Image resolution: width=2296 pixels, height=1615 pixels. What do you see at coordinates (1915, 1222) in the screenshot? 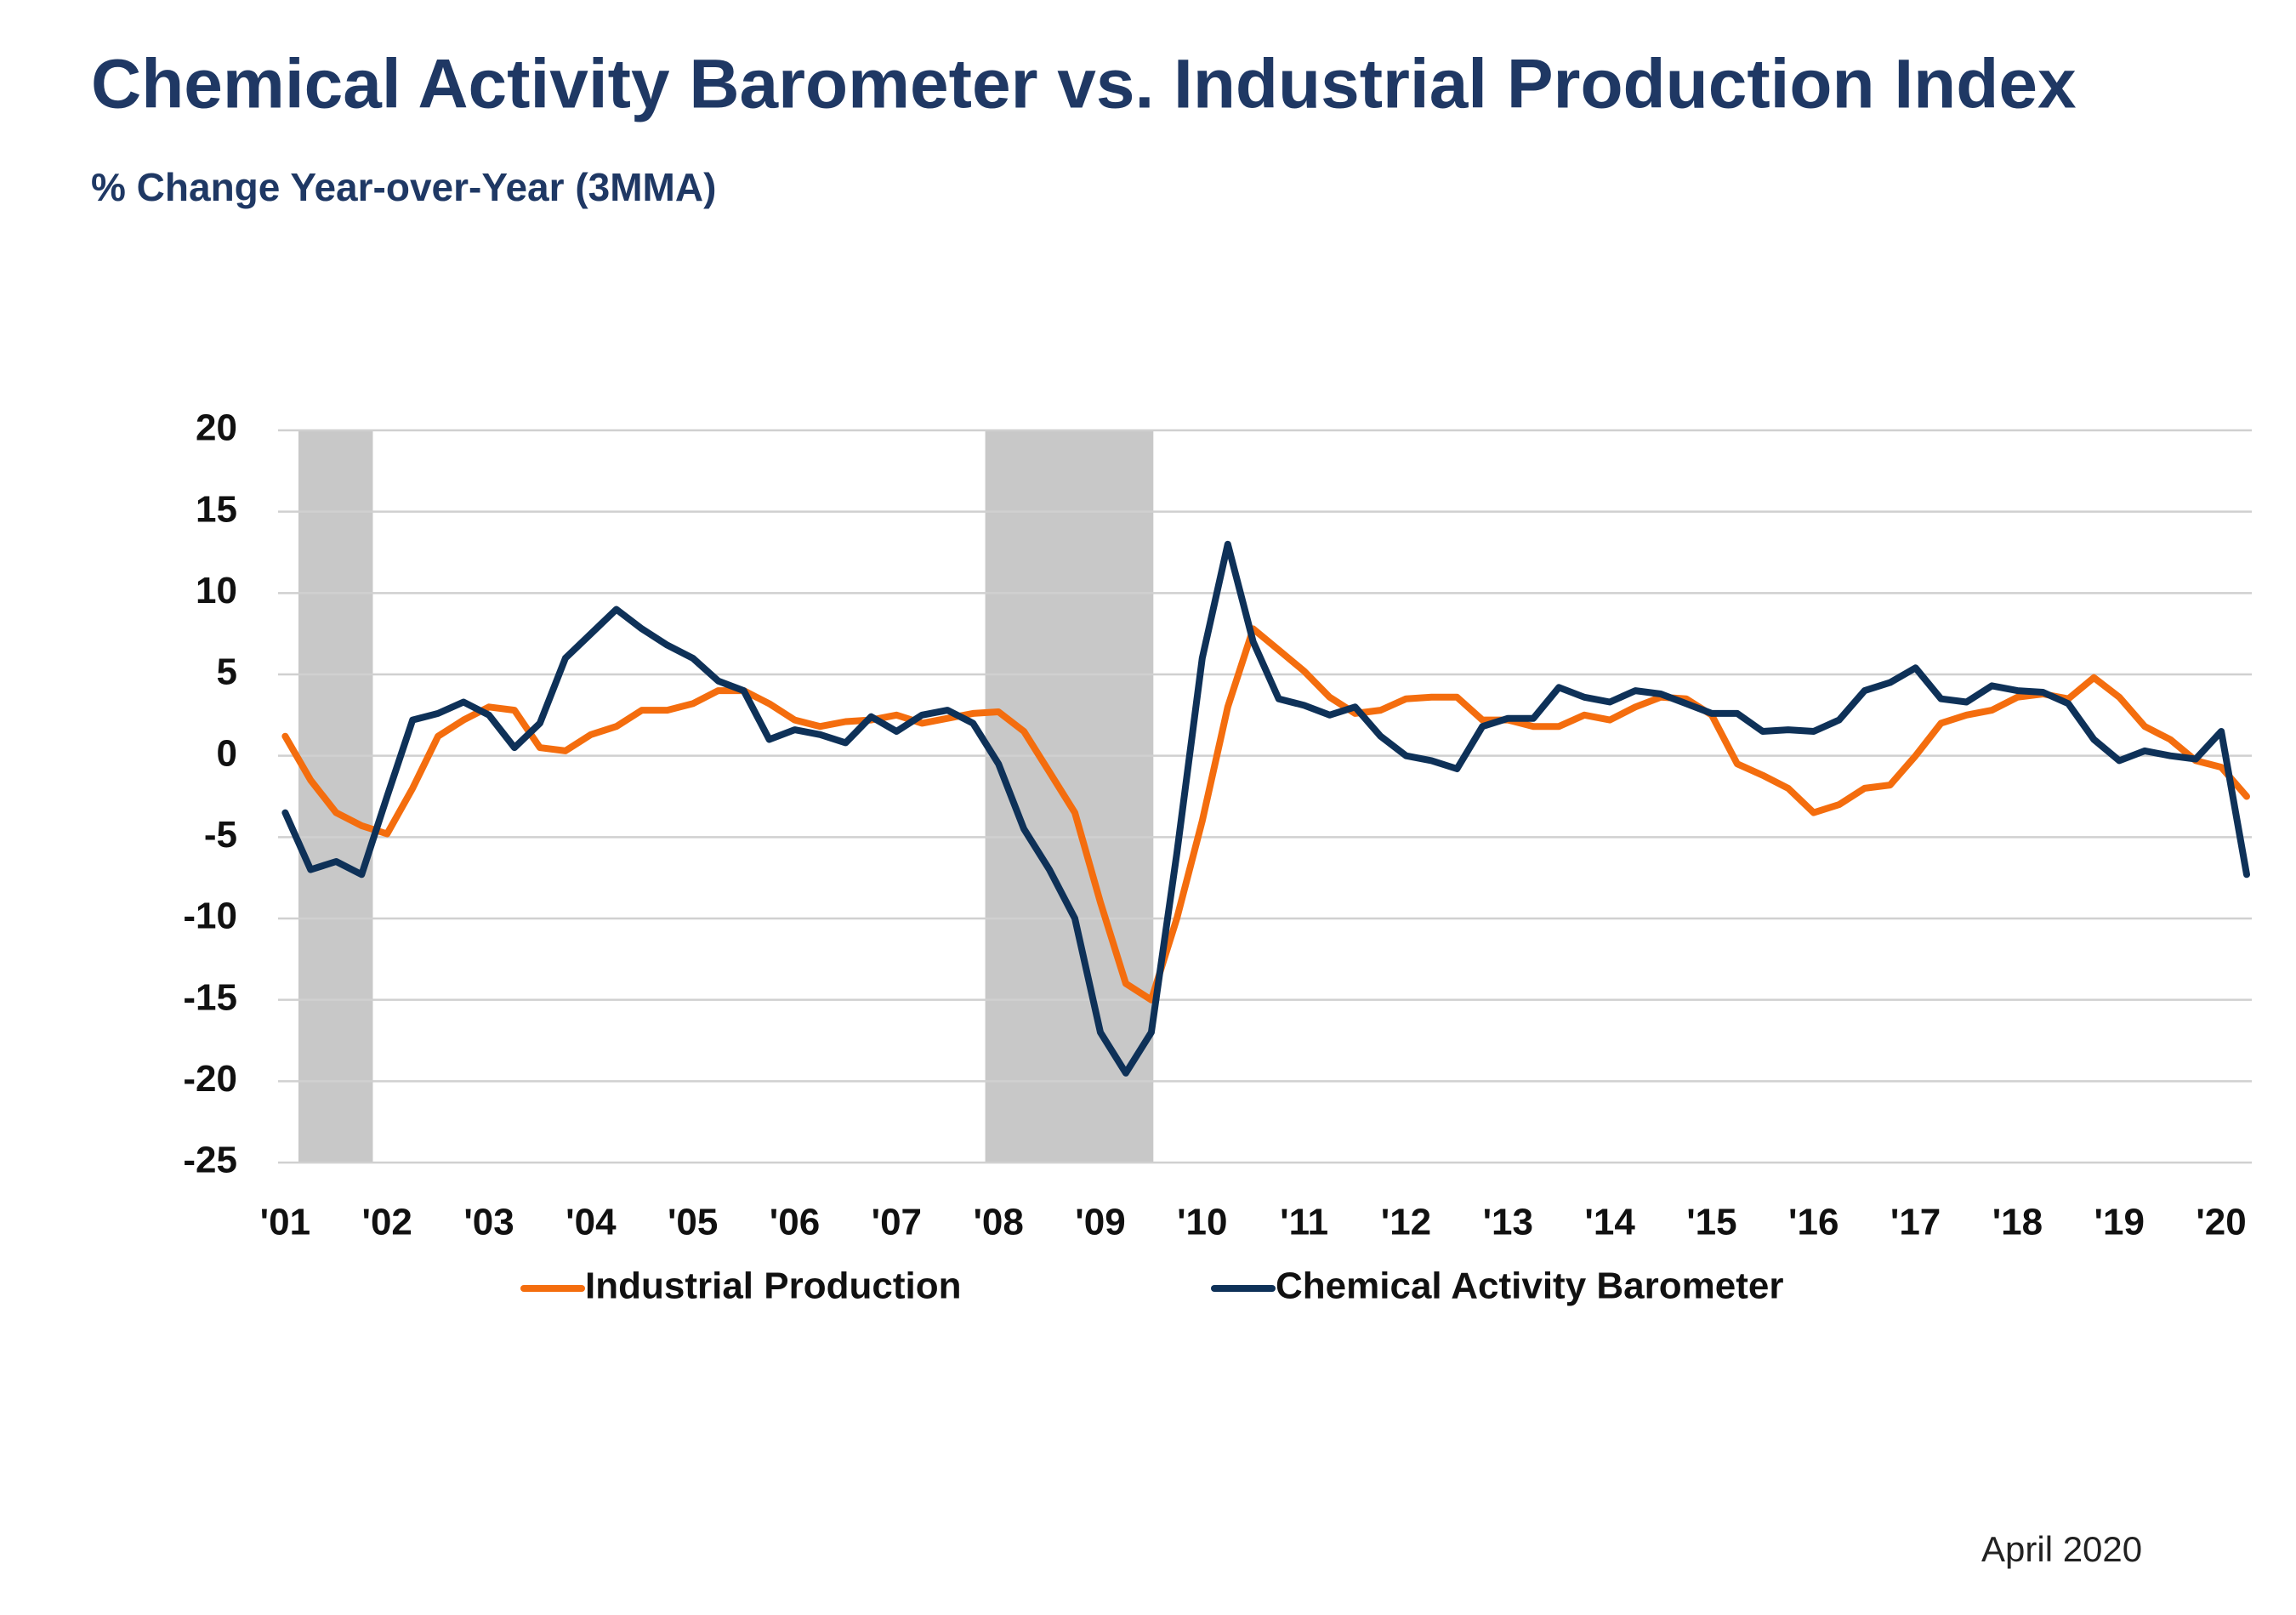
I see `x-tick-label: '17` at bounding box center [1915, 1222].